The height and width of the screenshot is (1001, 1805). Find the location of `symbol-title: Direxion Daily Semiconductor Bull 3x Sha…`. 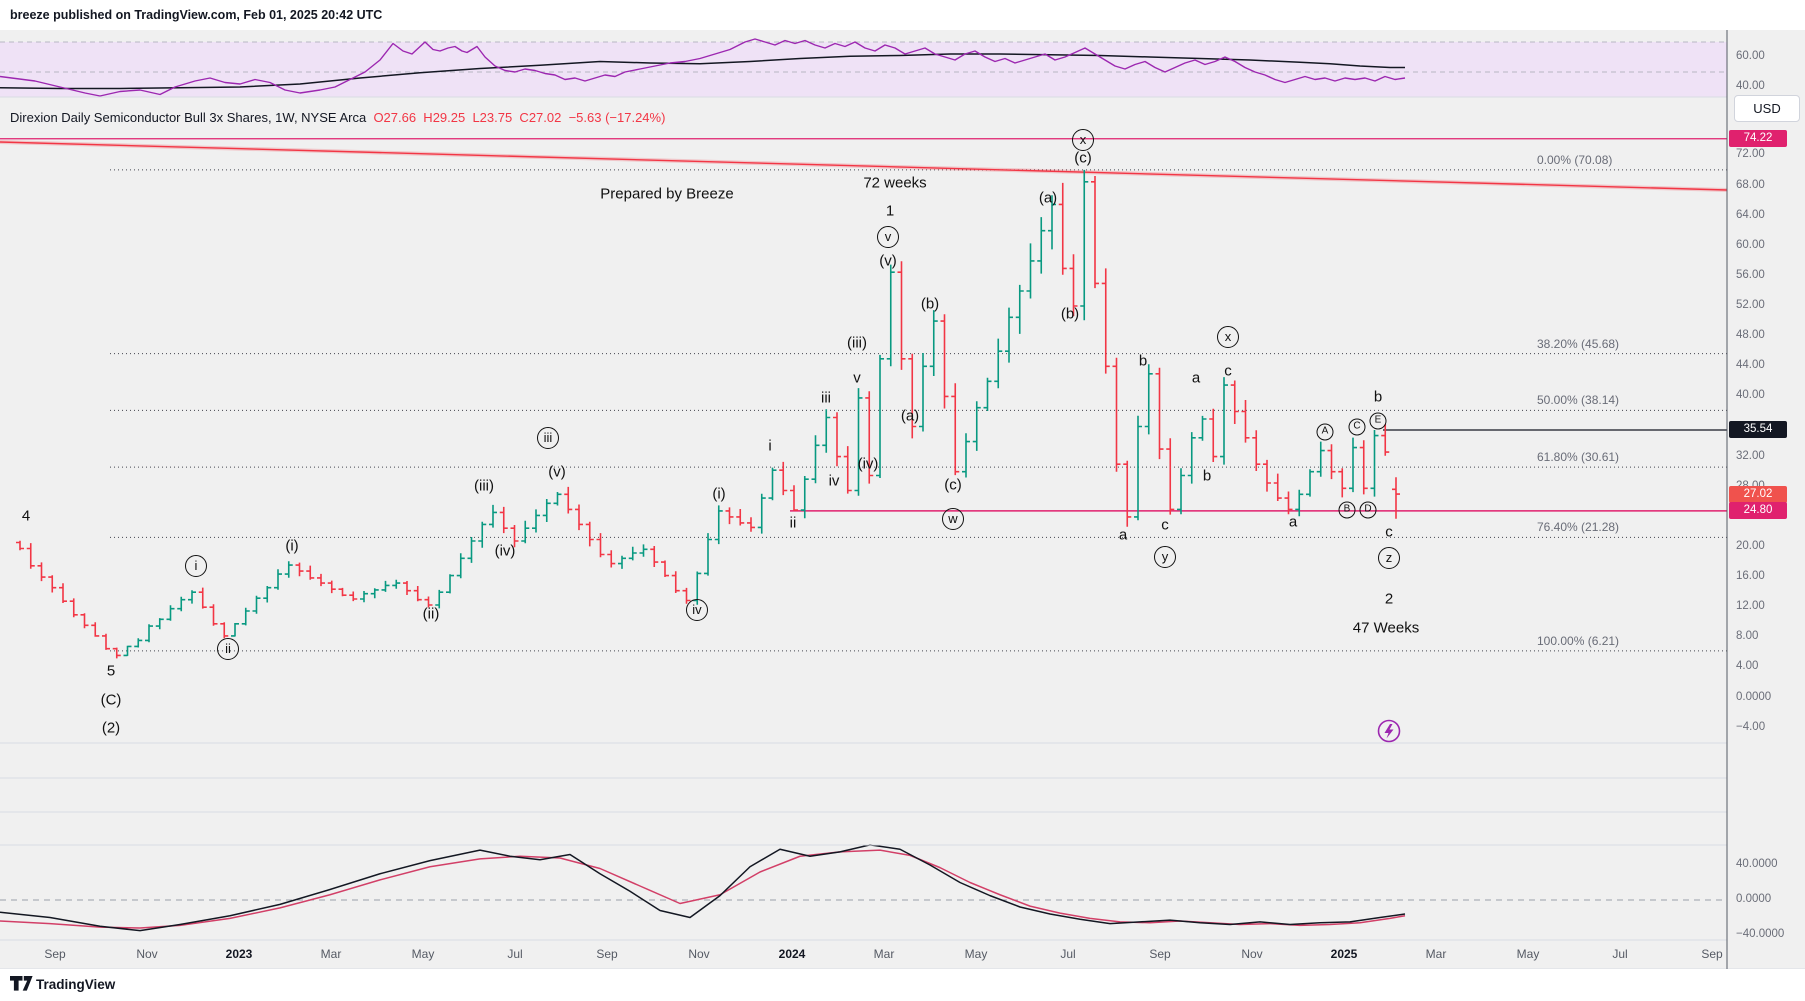

symbol-title: Direxion Daily Semiconductor Bull 3x Sha… is located at coordinates (188, 117).